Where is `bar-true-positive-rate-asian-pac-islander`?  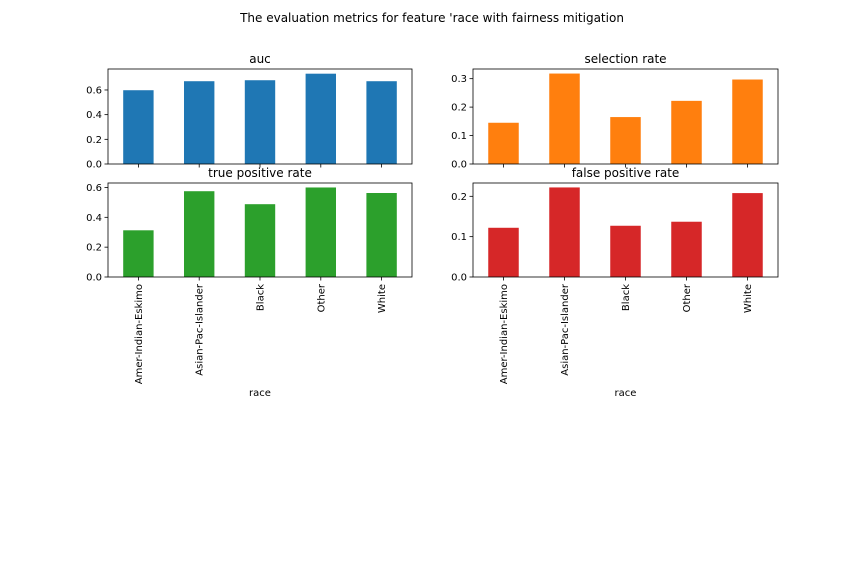 bar-true-positive-rate-asian-pac-islander is located at coordinates (199, 234).